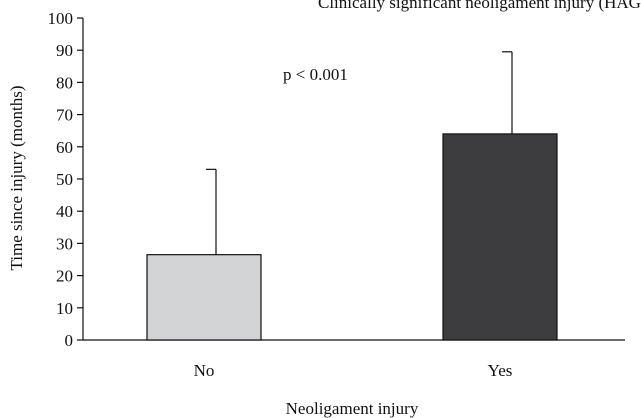 The image size is (641, 418). What do you see at coordinates (500, 370) in the screenshot?
I see `category-label: Yes` at bounding box center [500, 370].